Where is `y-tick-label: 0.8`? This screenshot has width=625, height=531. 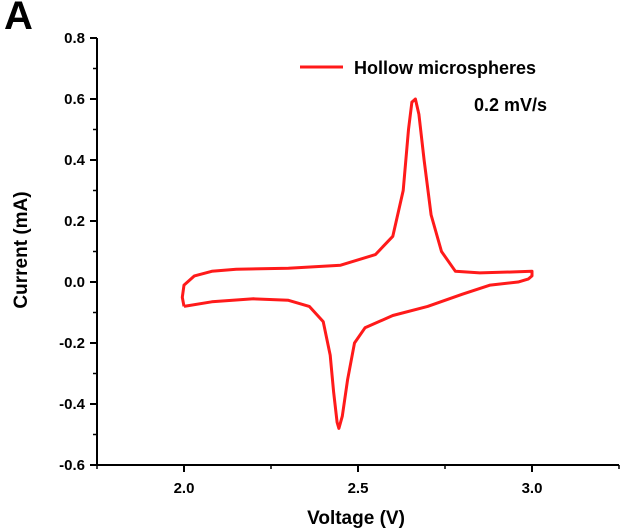 y-tick-label: 0.8 is located at coordinates (74, 38).